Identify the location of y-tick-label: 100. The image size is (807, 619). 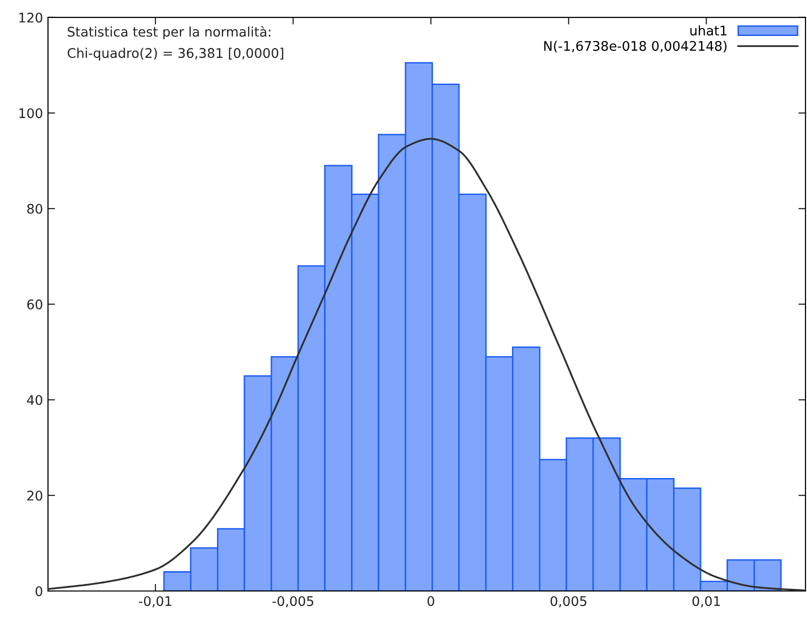
(30, 113).